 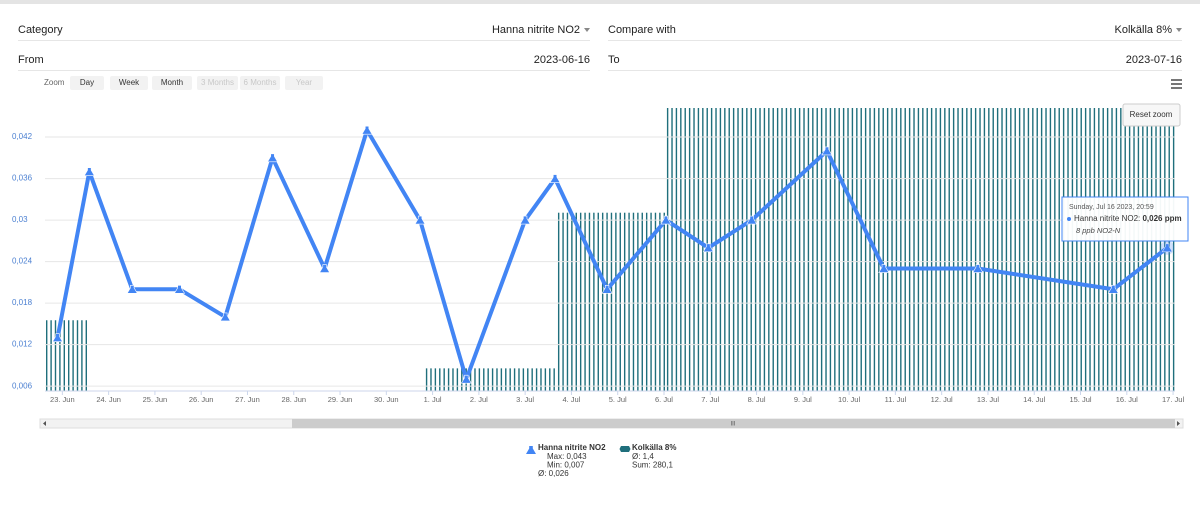 I want to click on from-row: From 2023-06-16, so click(x=304, y=55).